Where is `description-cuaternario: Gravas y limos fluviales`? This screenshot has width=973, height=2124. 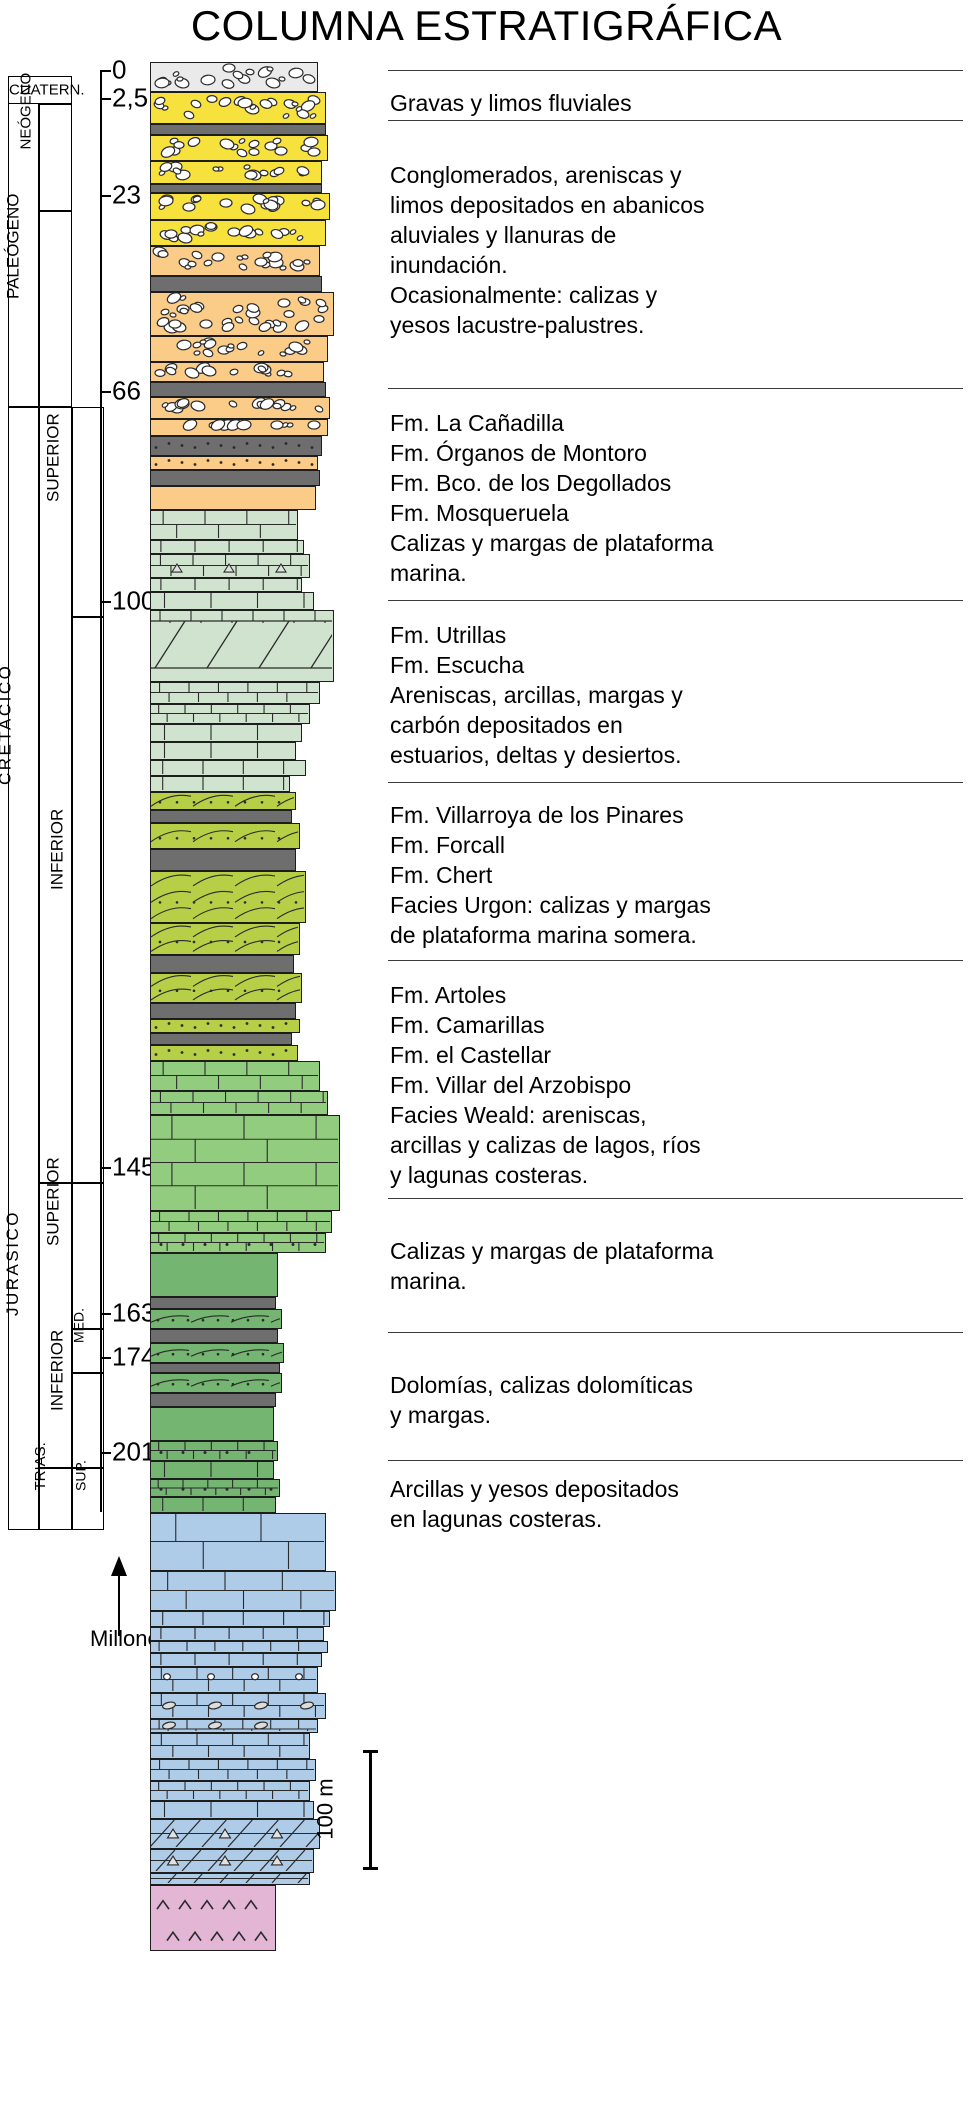
description-cuaternario: Gravas y limos fluviales is located at coordinates (511, 103).